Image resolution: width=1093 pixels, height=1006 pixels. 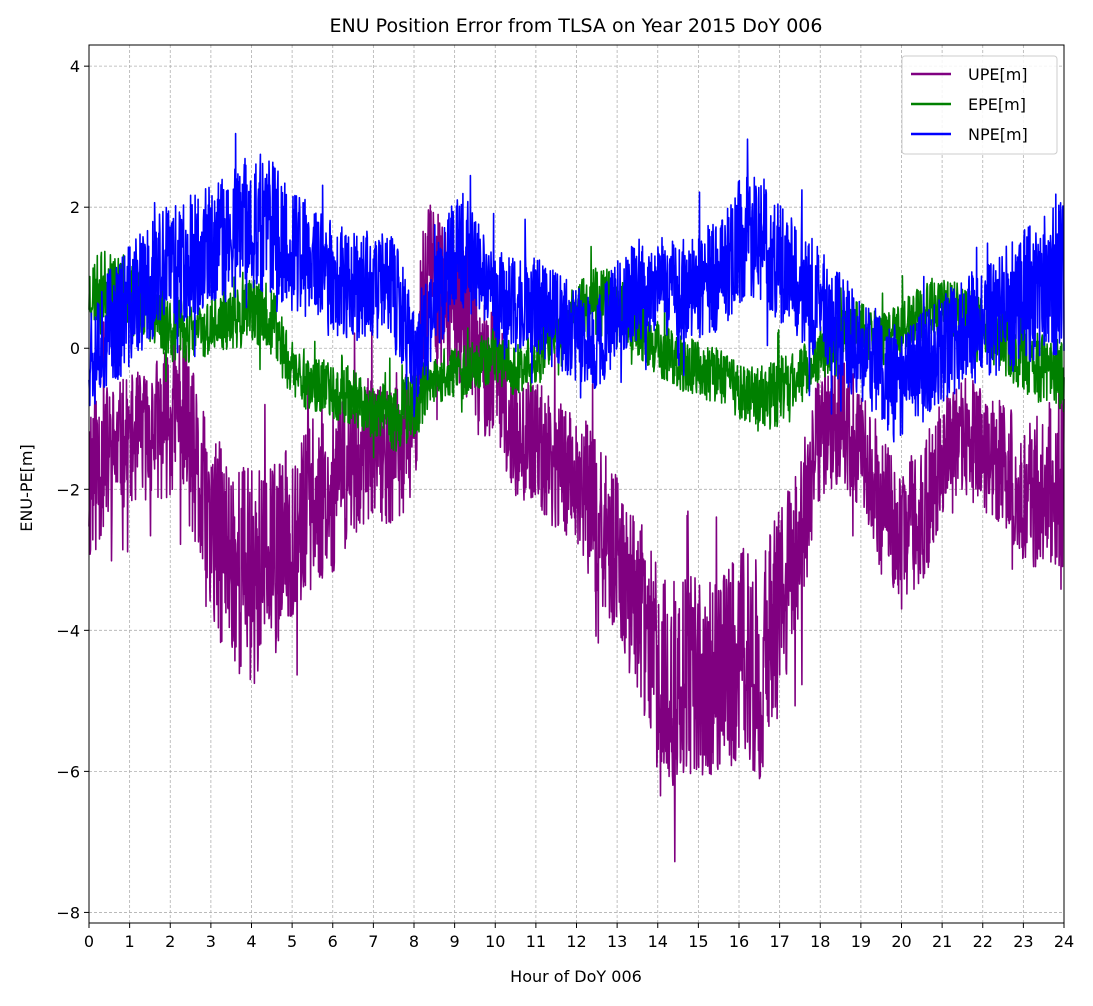 I want to click on x-tick-label: 10, so click(x=495, y=941).